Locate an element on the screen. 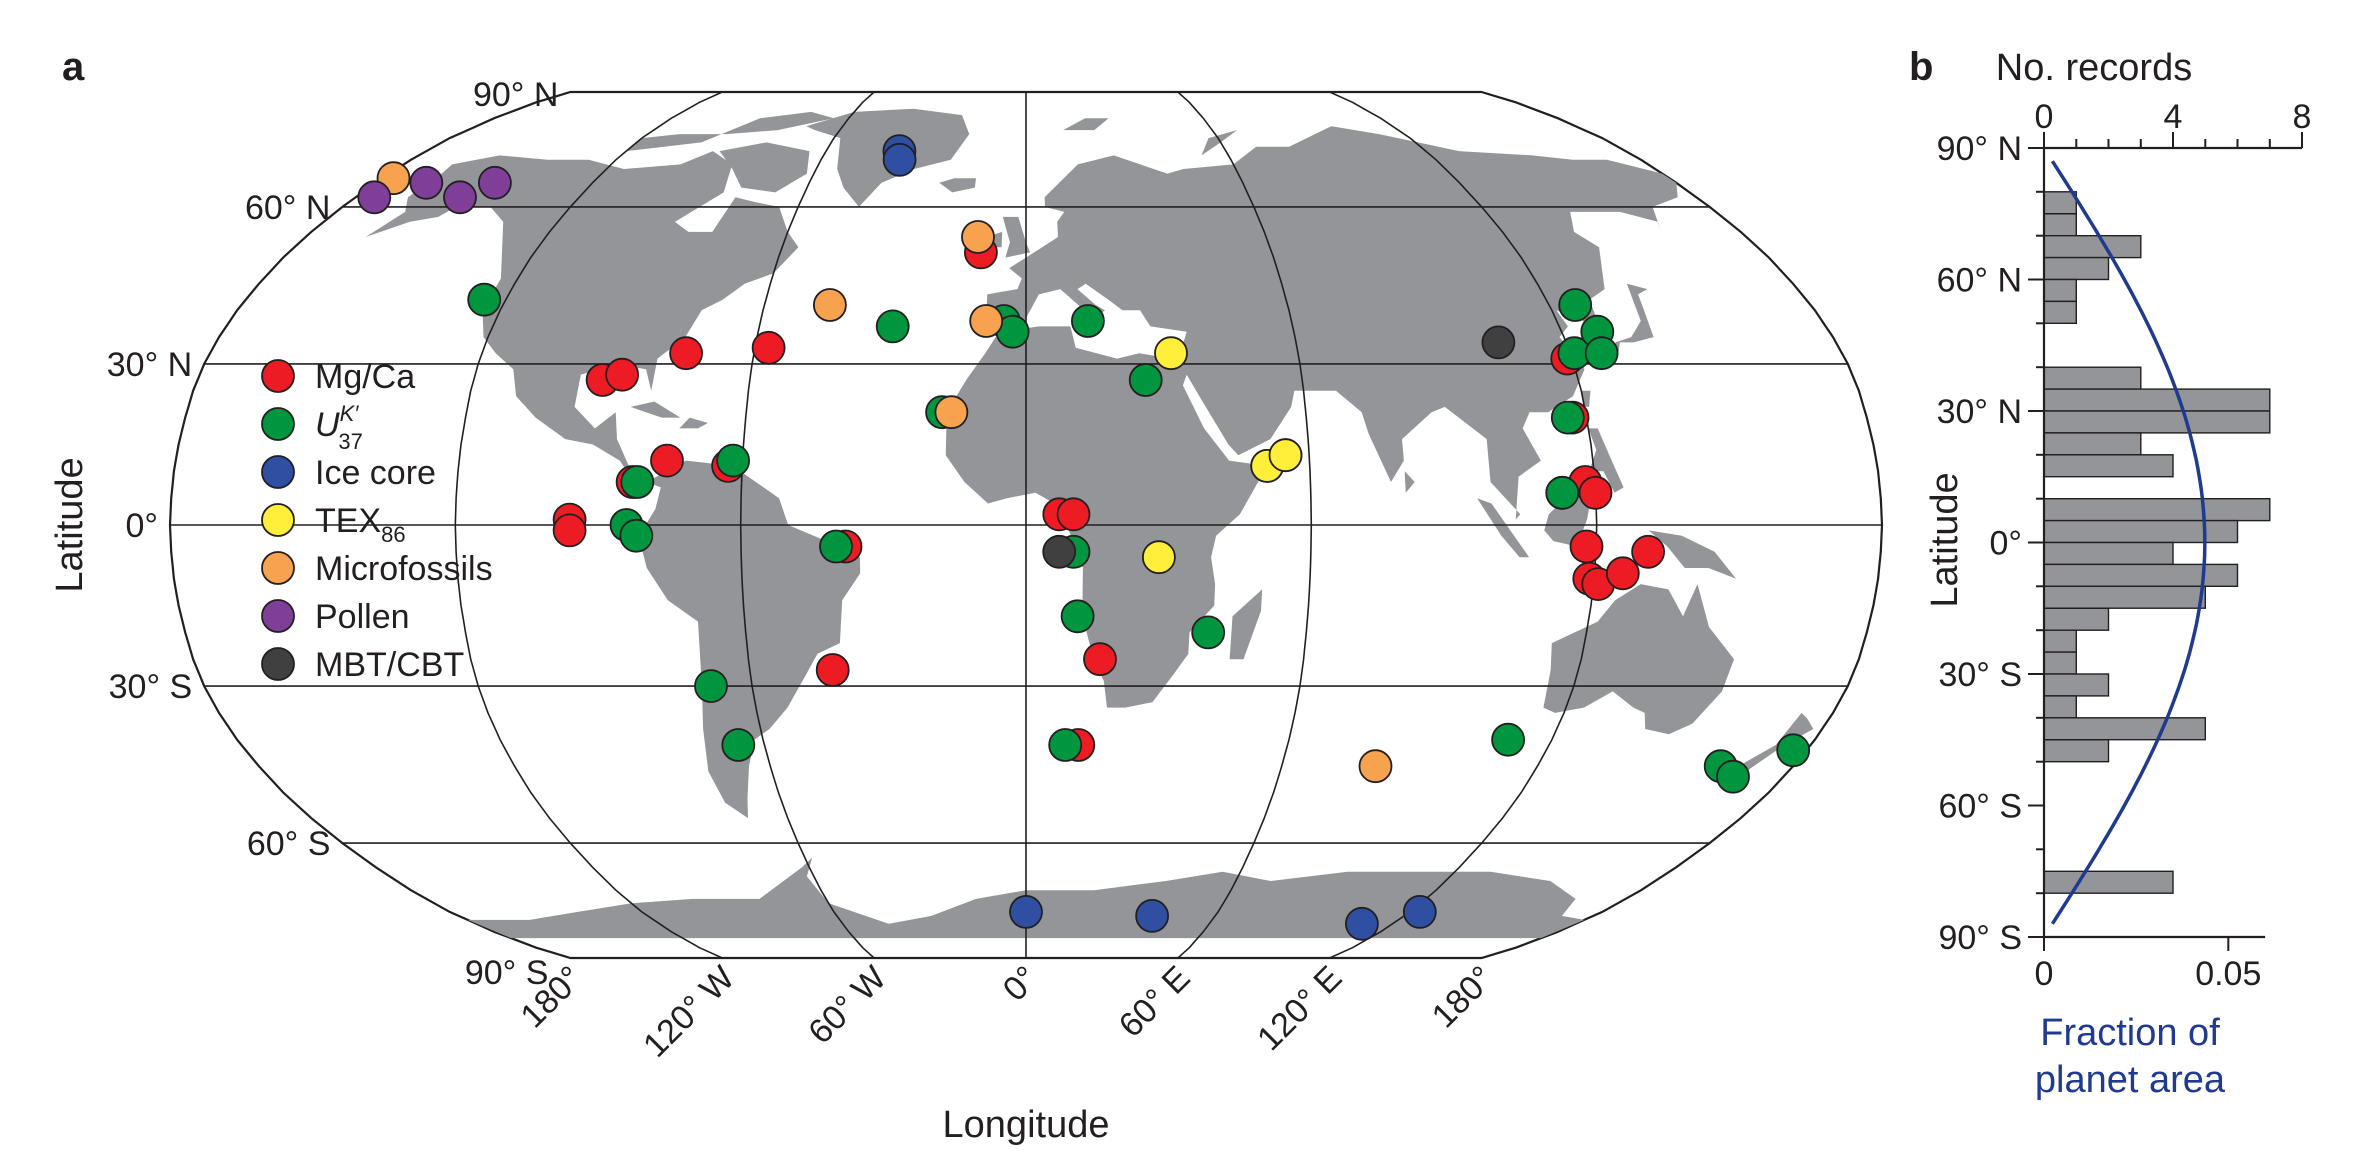 The width and height of the screenshot is (2360, 1156). lon-tick-label: 120° E is located at coordinates (1299, 1008).